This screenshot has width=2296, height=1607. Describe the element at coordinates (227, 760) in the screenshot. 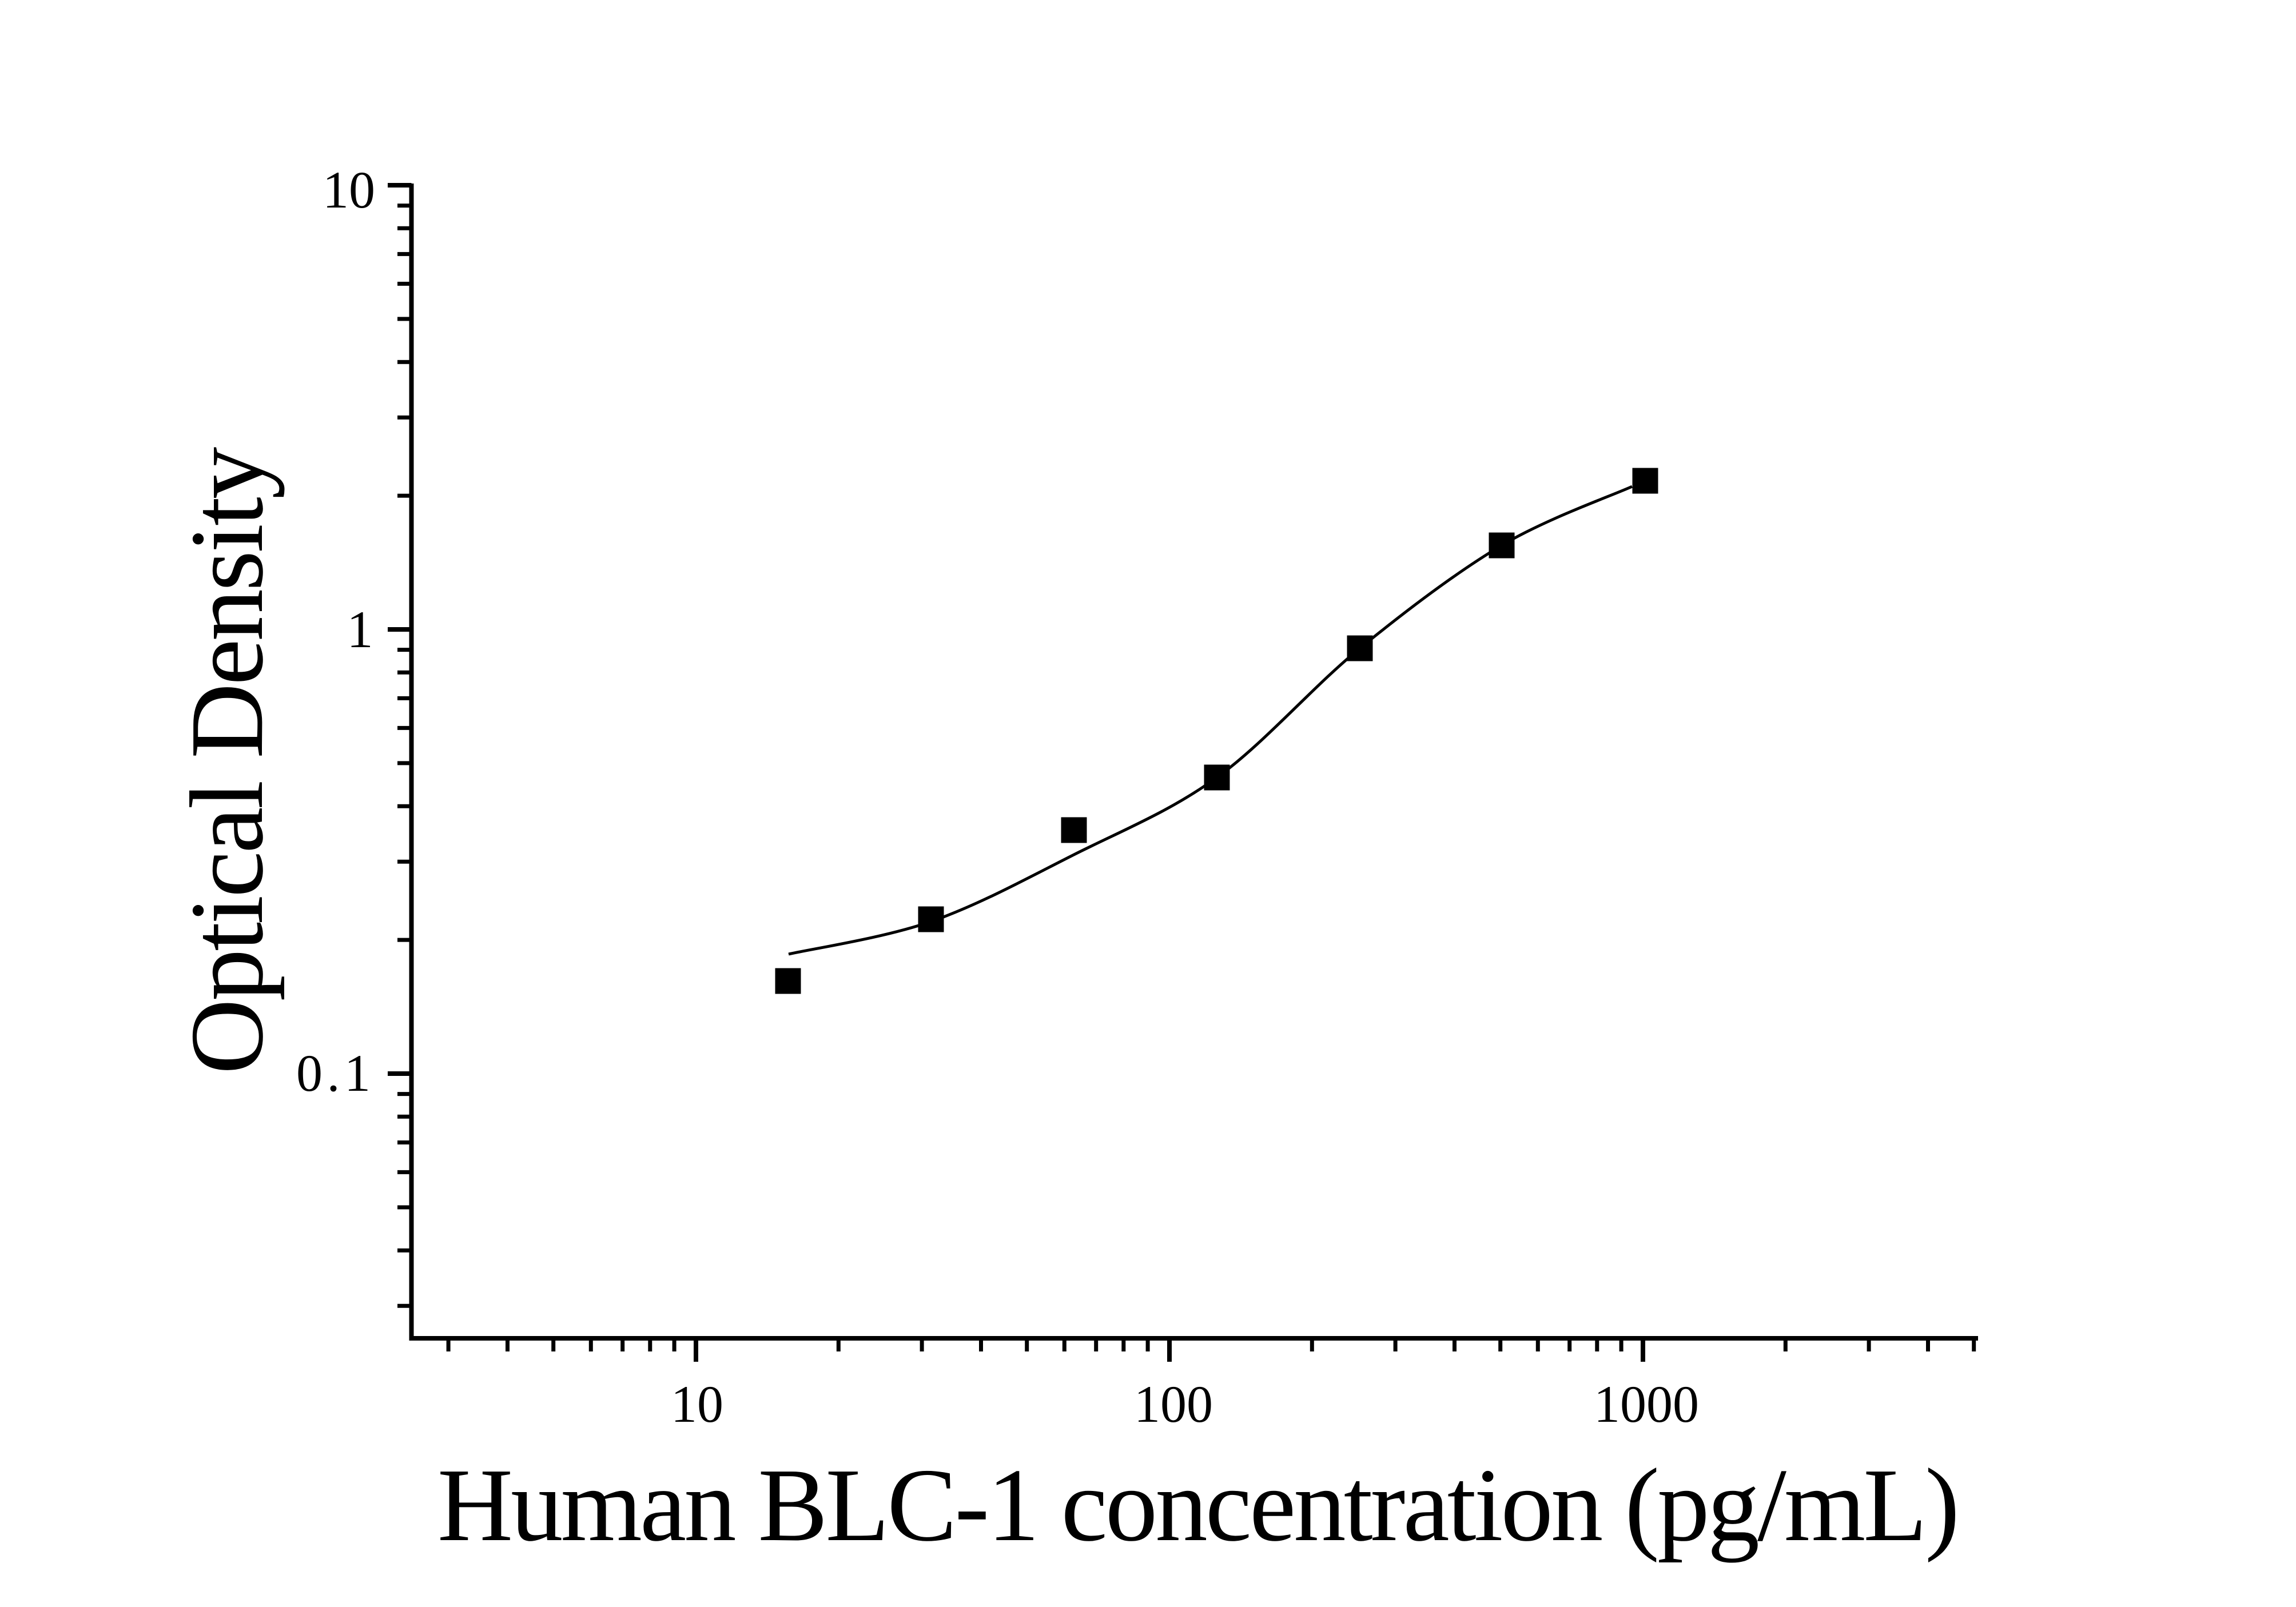

I see `svg-text: Optical Density` at that location.